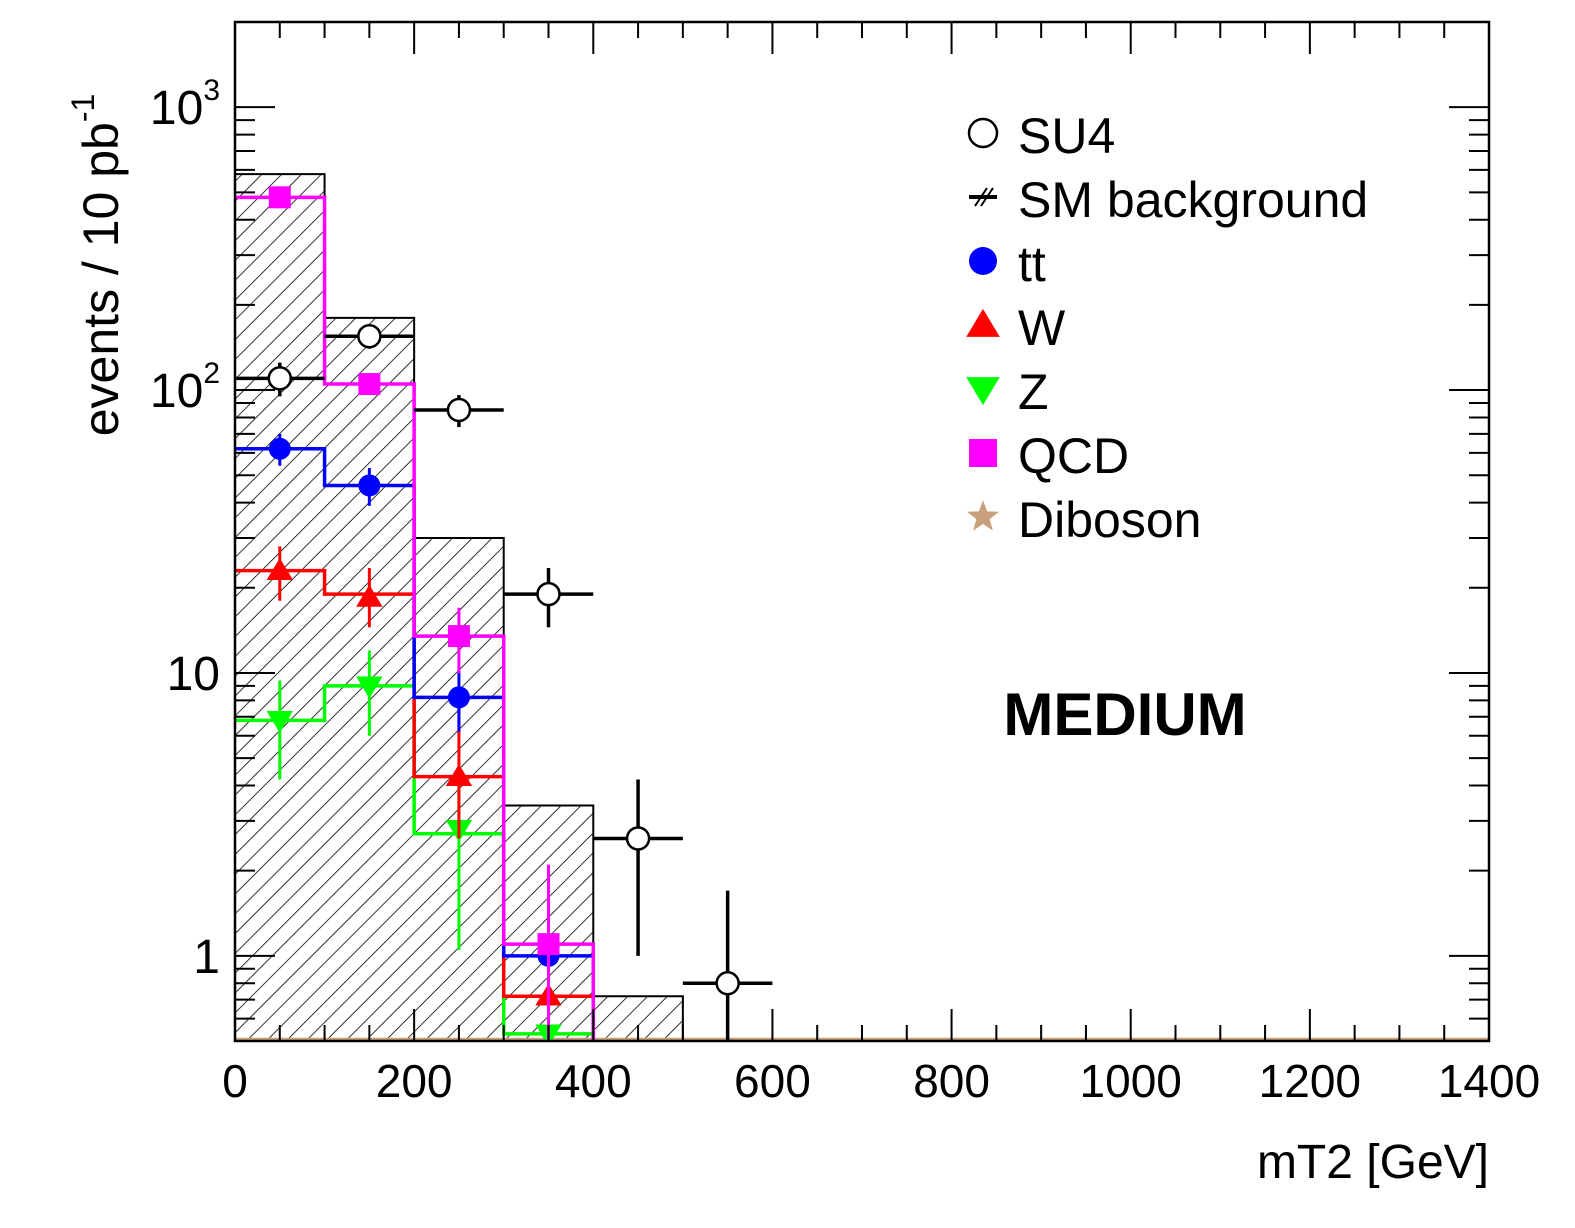 The width and height of the screenshot is (1575, 1228). Describe the element at coordinates (1066, 136) in the screenshot. I see `legend-label: SU4` at that location.